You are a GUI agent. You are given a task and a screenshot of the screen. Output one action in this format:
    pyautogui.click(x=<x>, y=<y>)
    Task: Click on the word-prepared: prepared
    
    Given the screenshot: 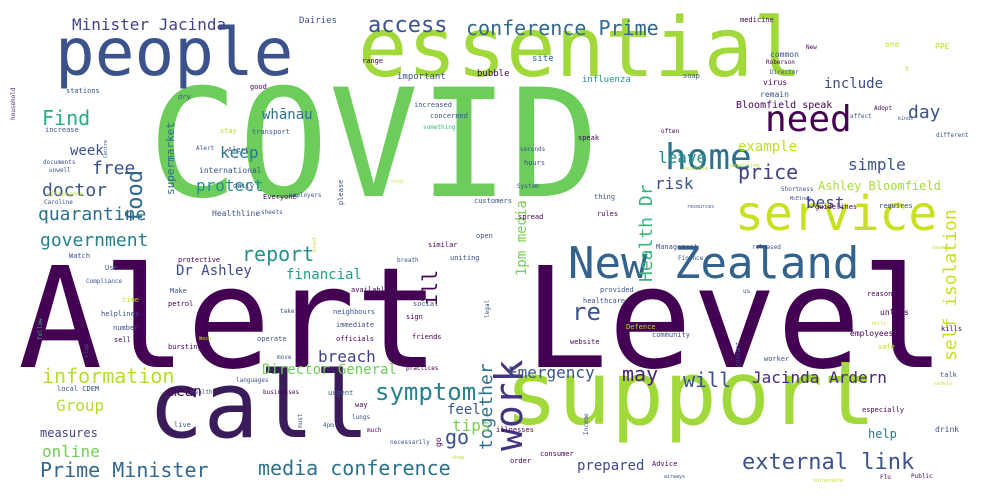 What is the action you would take?
    pyautogui.click(x=611, y=466)
    